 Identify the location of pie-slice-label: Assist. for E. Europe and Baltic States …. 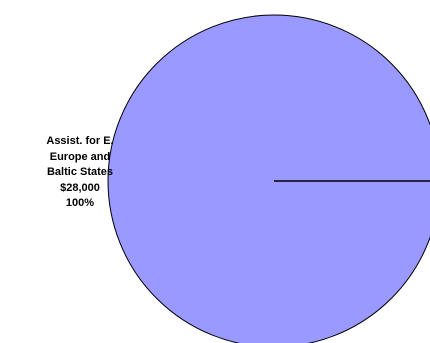
(80, 173).